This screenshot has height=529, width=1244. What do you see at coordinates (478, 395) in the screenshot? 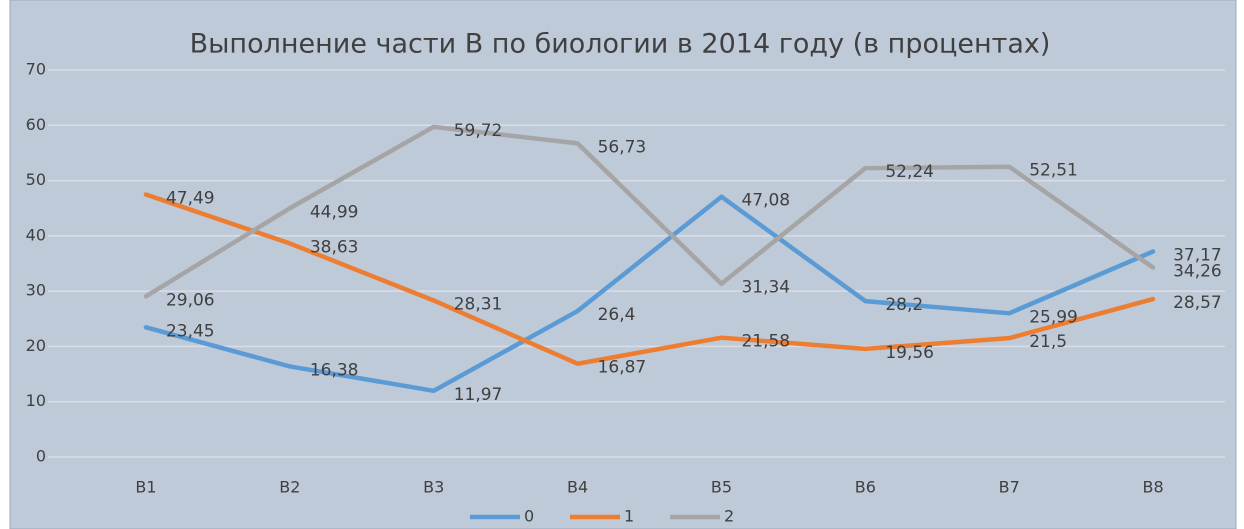
I see `data-label: 11,97` at bounding box center [478, 395].